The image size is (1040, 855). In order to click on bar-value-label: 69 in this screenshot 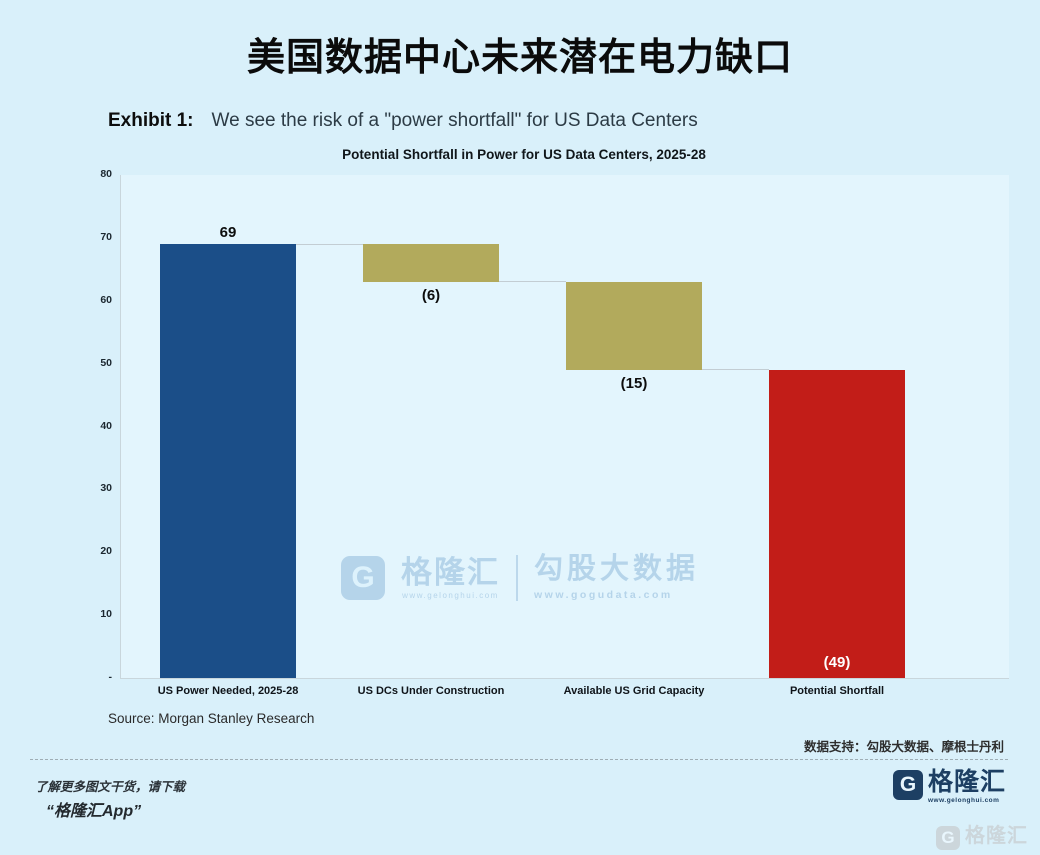, I will do `click(228, 233)`.